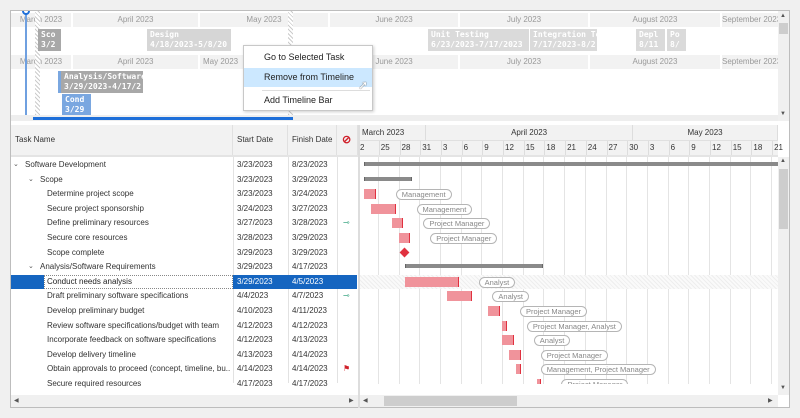 This screenshot has height=418, width=800. Describe the element at coordinates (677, 40) in the screenshot. I see `timeline-task-bar: Po 8/` at that location.